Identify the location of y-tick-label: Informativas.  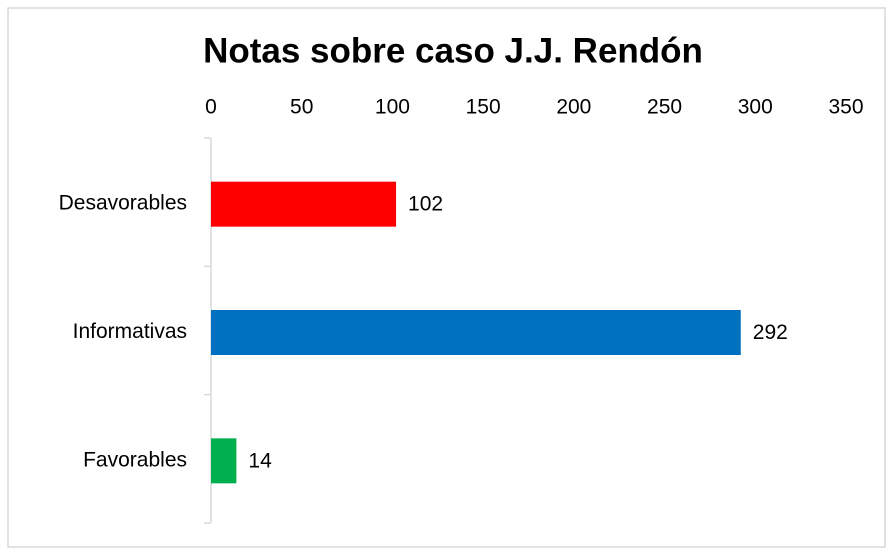
(130, 331).